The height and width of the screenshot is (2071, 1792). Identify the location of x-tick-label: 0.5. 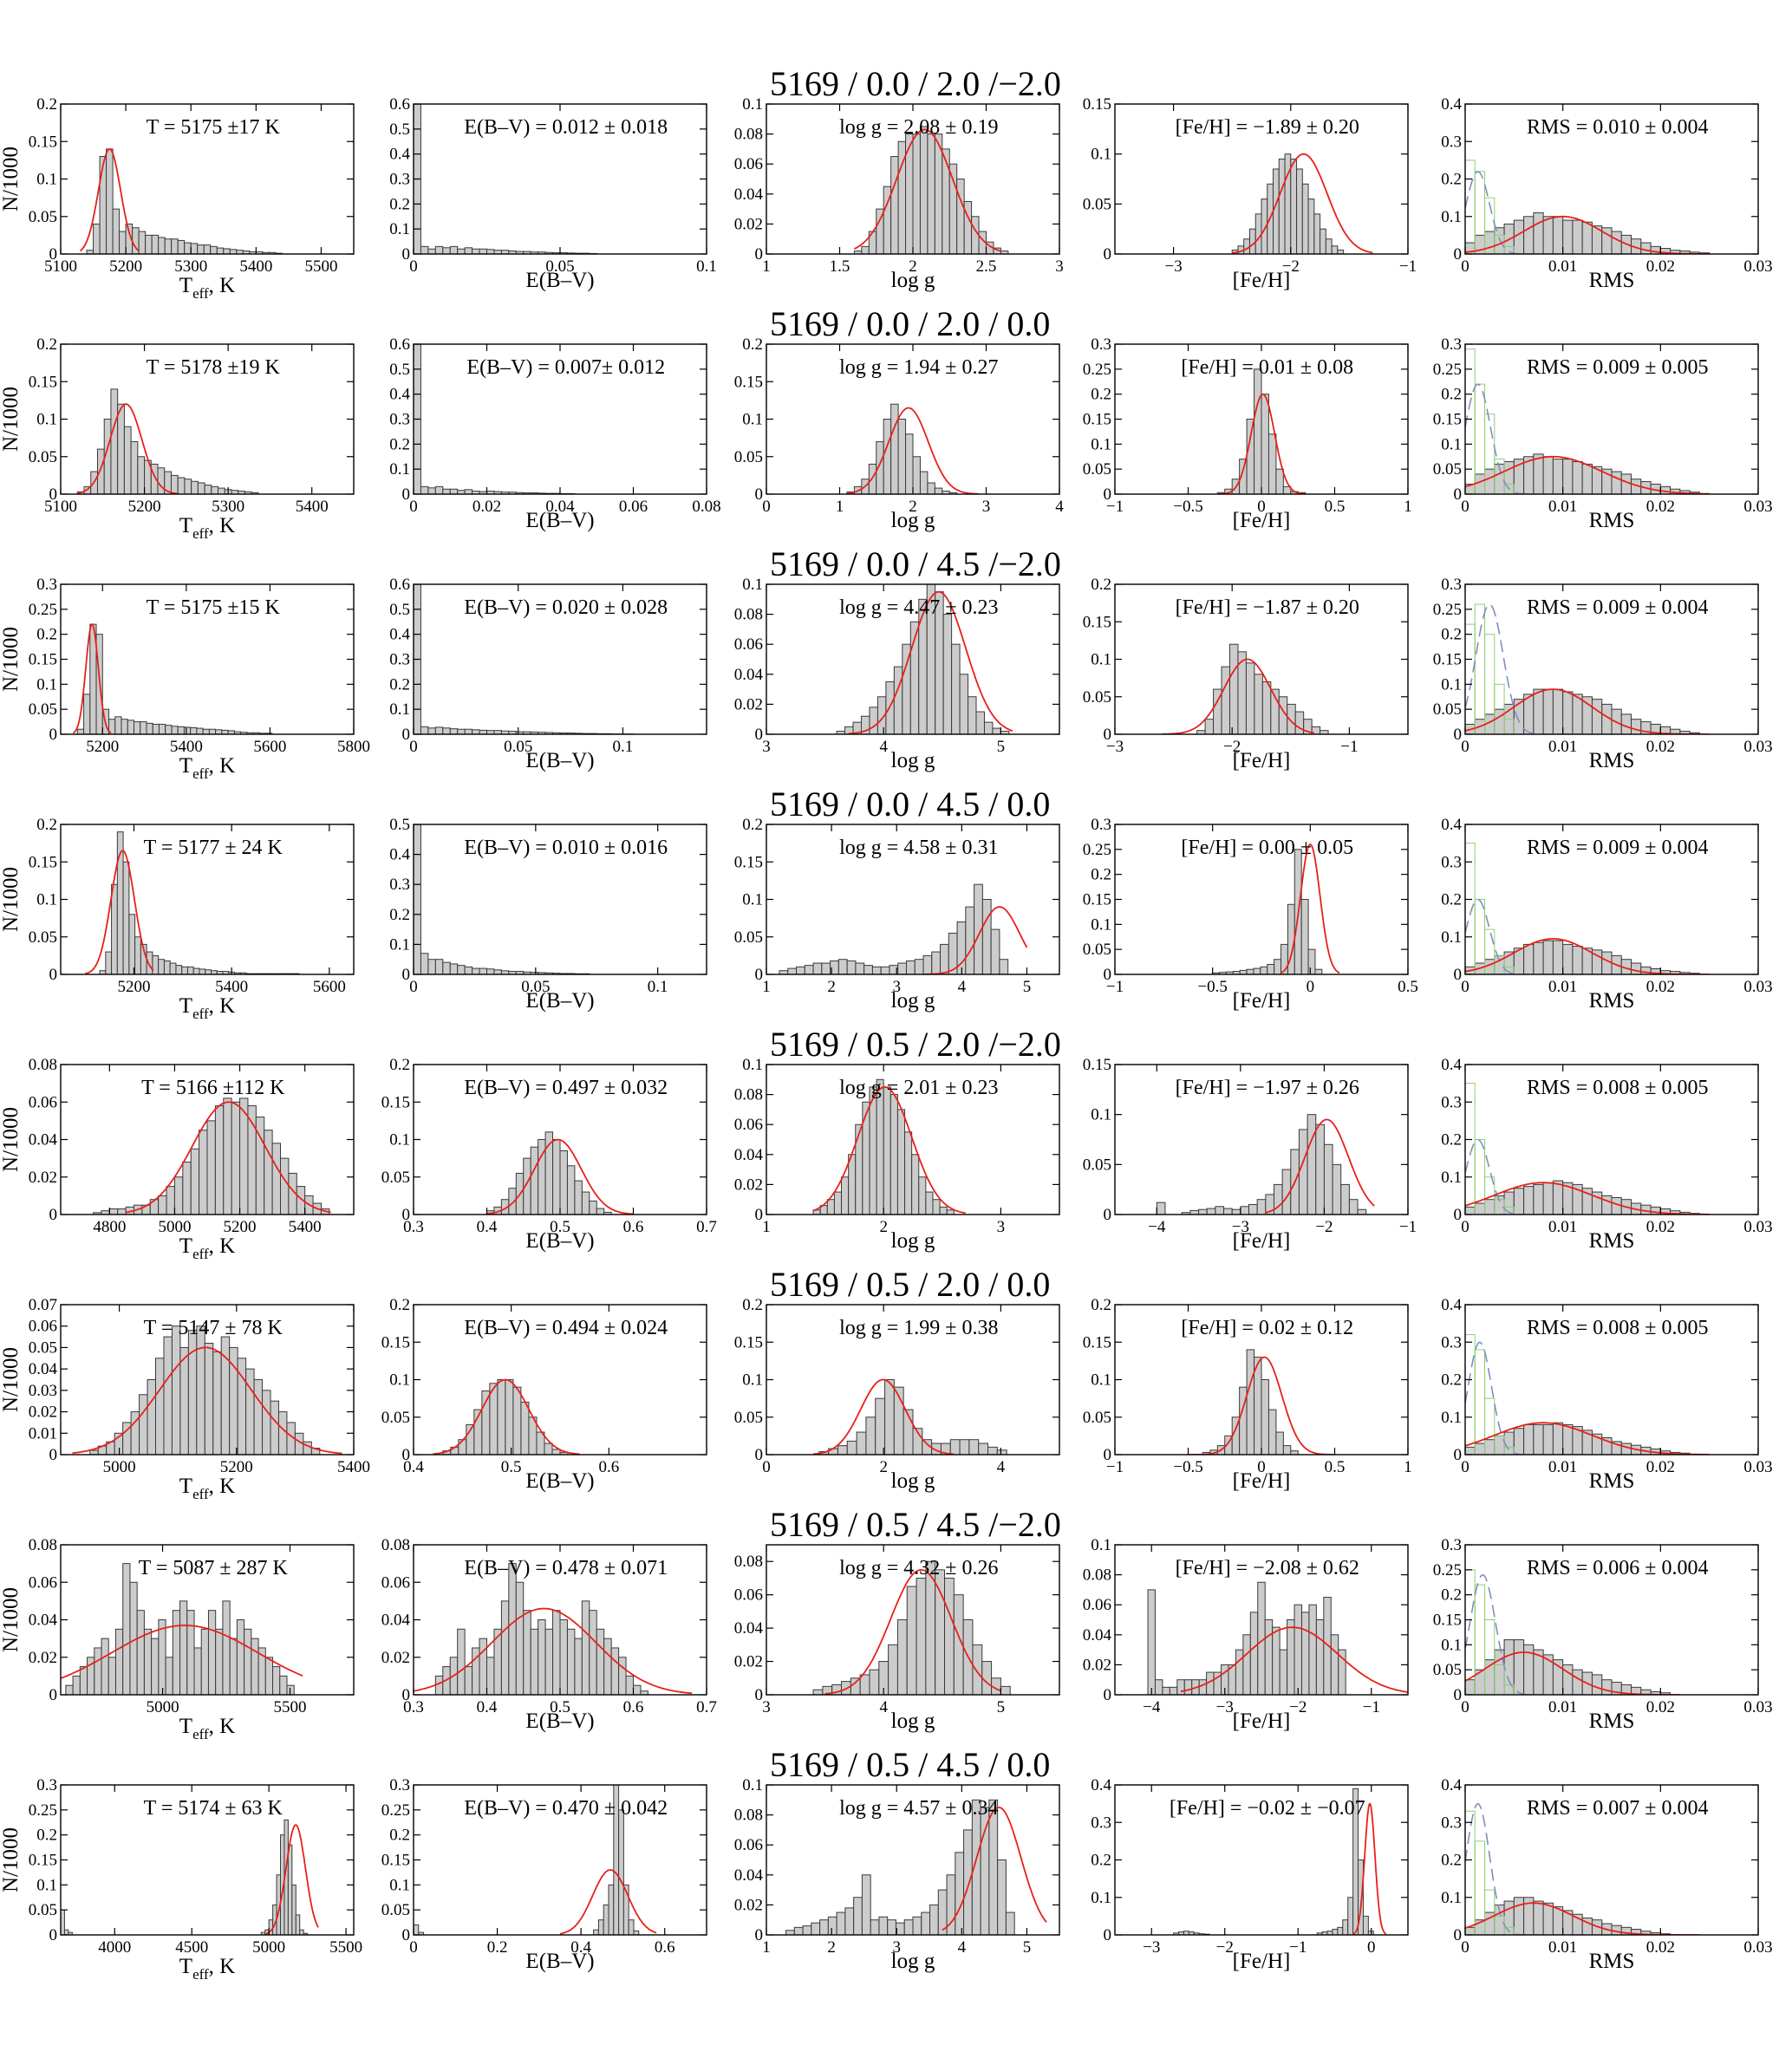
(1335, 1467).